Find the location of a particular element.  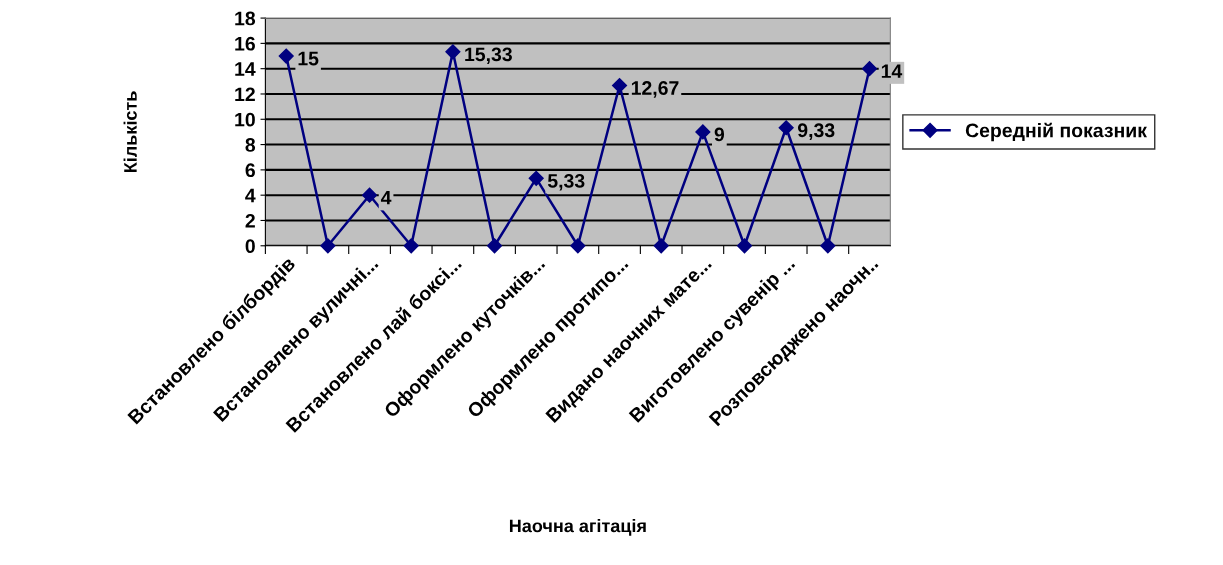

y-tick-label: 12 is located at coordinates (245, 94).